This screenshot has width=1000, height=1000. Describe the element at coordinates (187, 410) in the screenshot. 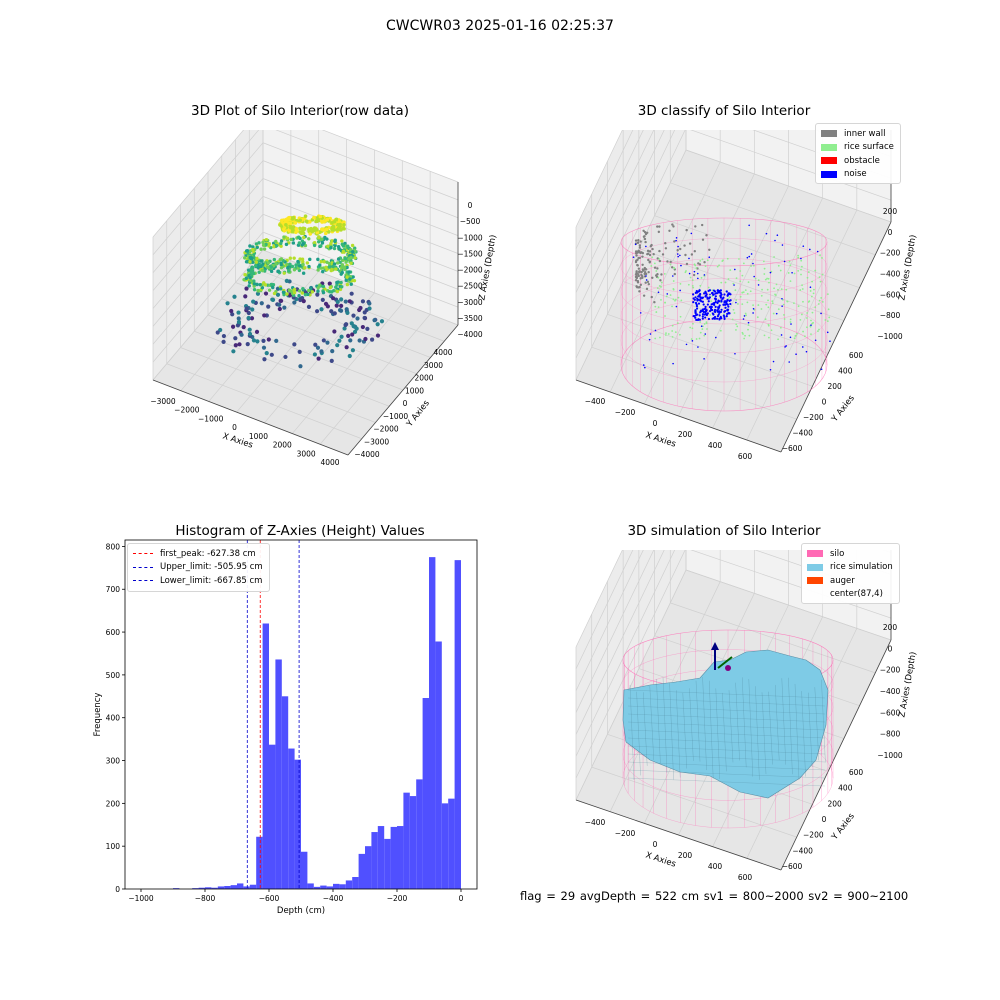

I see `x-tick-label: −2000` at that location.